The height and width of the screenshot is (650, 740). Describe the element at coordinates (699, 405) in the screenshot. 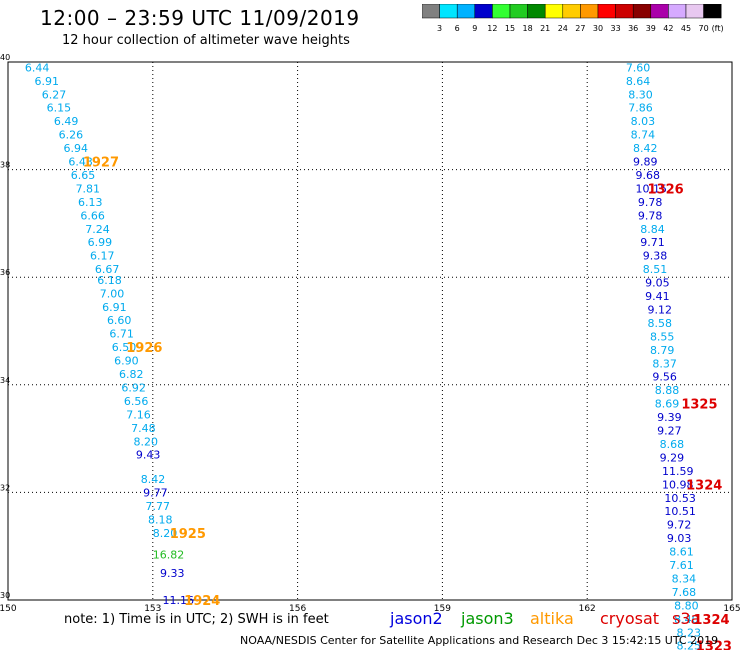

I see `track-label: 1325` at that location.